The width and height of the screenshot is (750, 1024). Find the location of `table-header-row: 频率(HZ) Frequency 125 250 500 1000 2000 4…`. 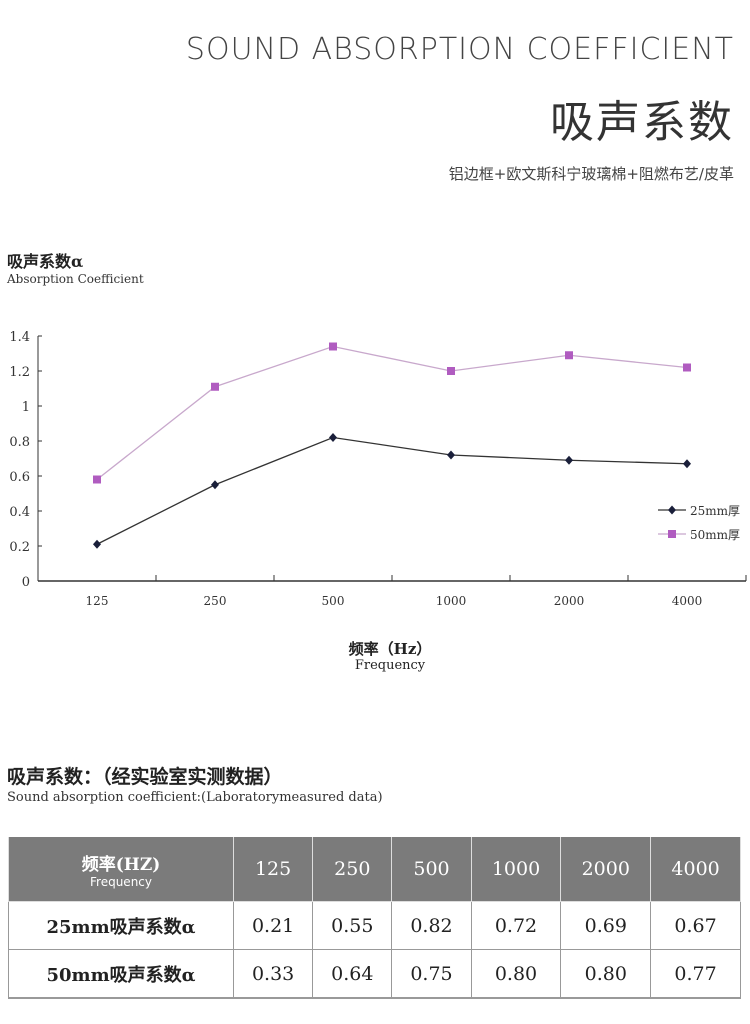

table-header-row: 频率(HZ) Frequency 125 250 500 1000 2000 4… is located at coordinates (374, 869).